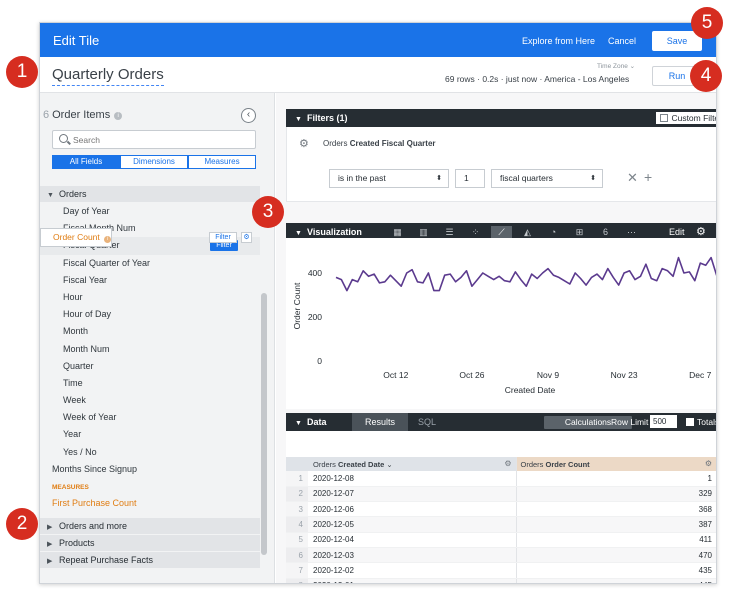 The image size is (740, 593). What do you see at coordinates (412, 464) in the screenshot?
I see `column-header-created-date: Orders Created Date ⌄ ⚙` at bounding box center [412, 464].